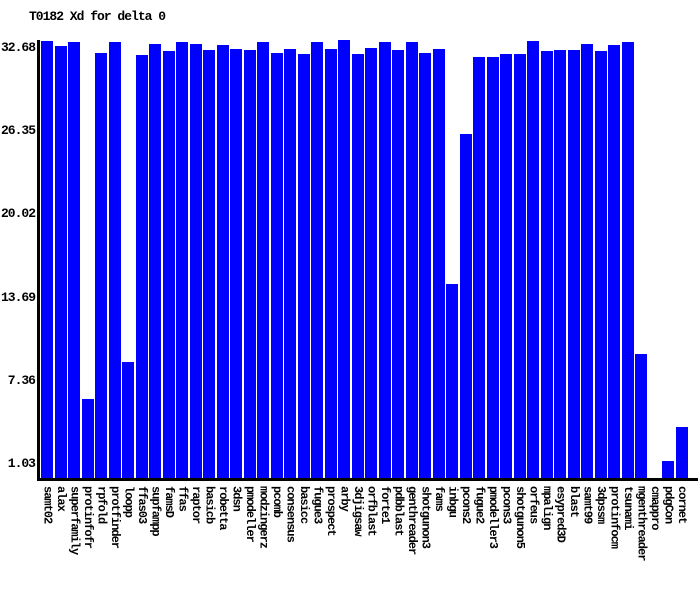 The image size is (700, 590). I want to click on x-label-pmodeller: pmodeller, so click(250, 514).